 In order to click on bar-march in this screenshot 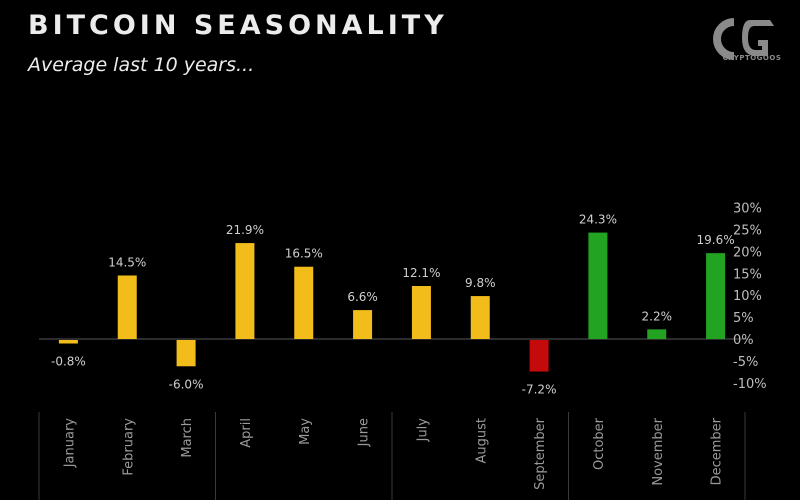, I will do `click(186, 353)`.